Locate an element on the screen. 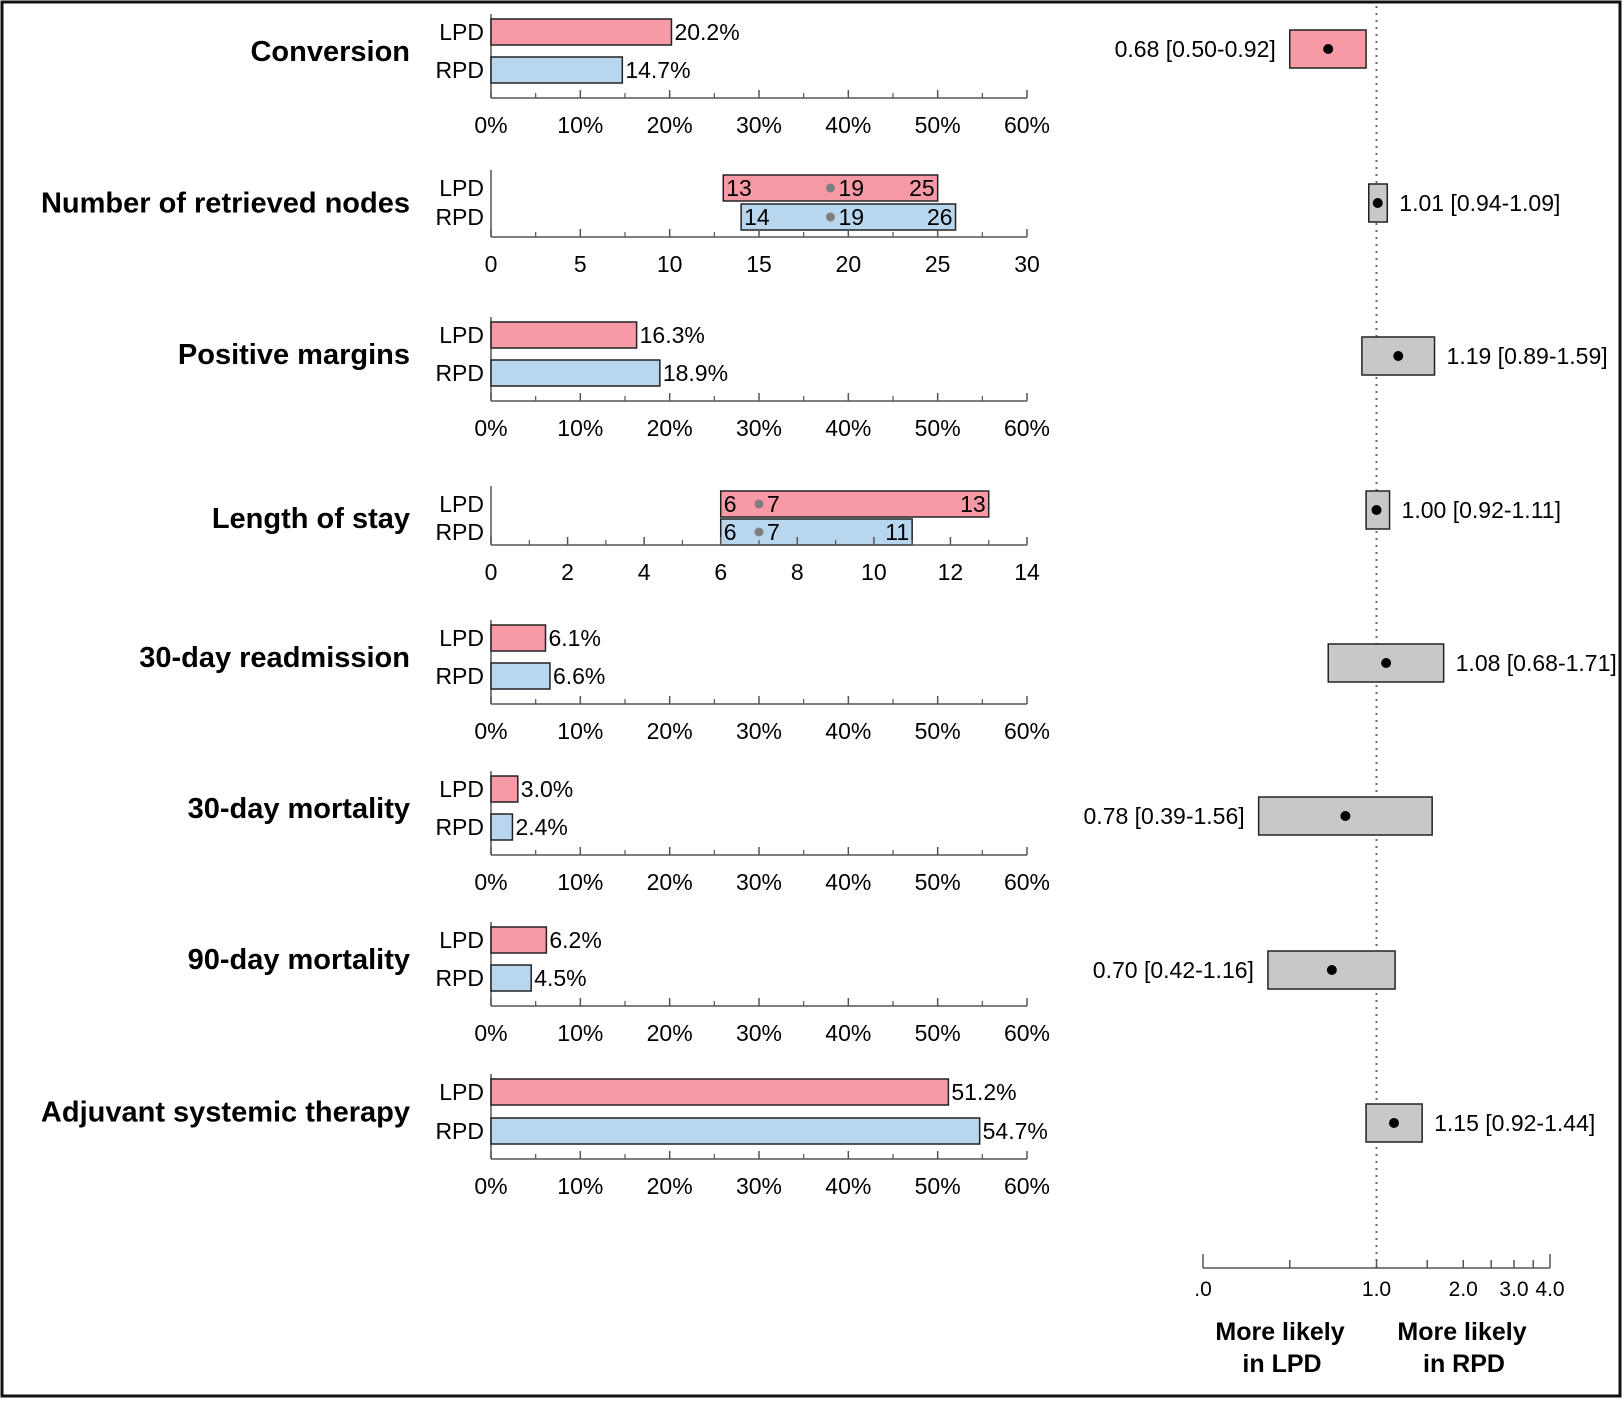 This screenshot has width=1624, height=1405. forest-tick-label: 3.0 is located at coordinates (1513, 1289).